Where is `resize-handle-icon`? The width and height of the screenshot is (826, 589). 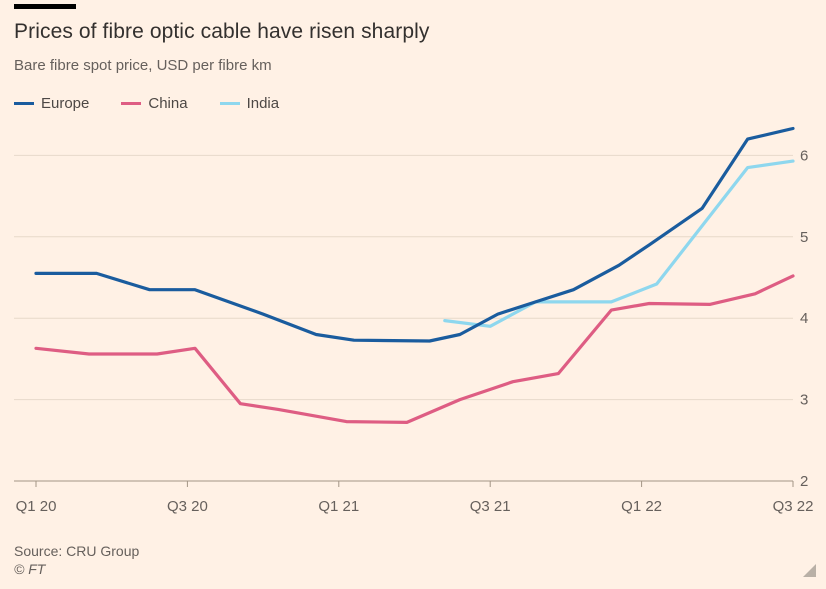 resize-handle-icon is located at coordinates (809, 570).